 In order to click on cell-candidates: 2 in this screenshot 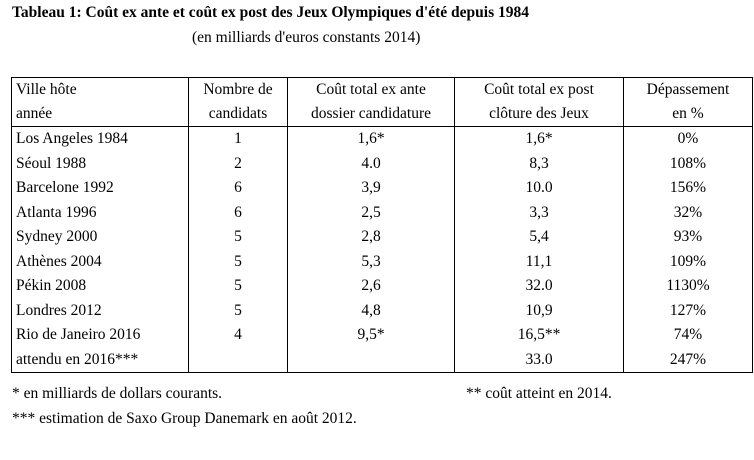, I will do `click(238, 164)`.